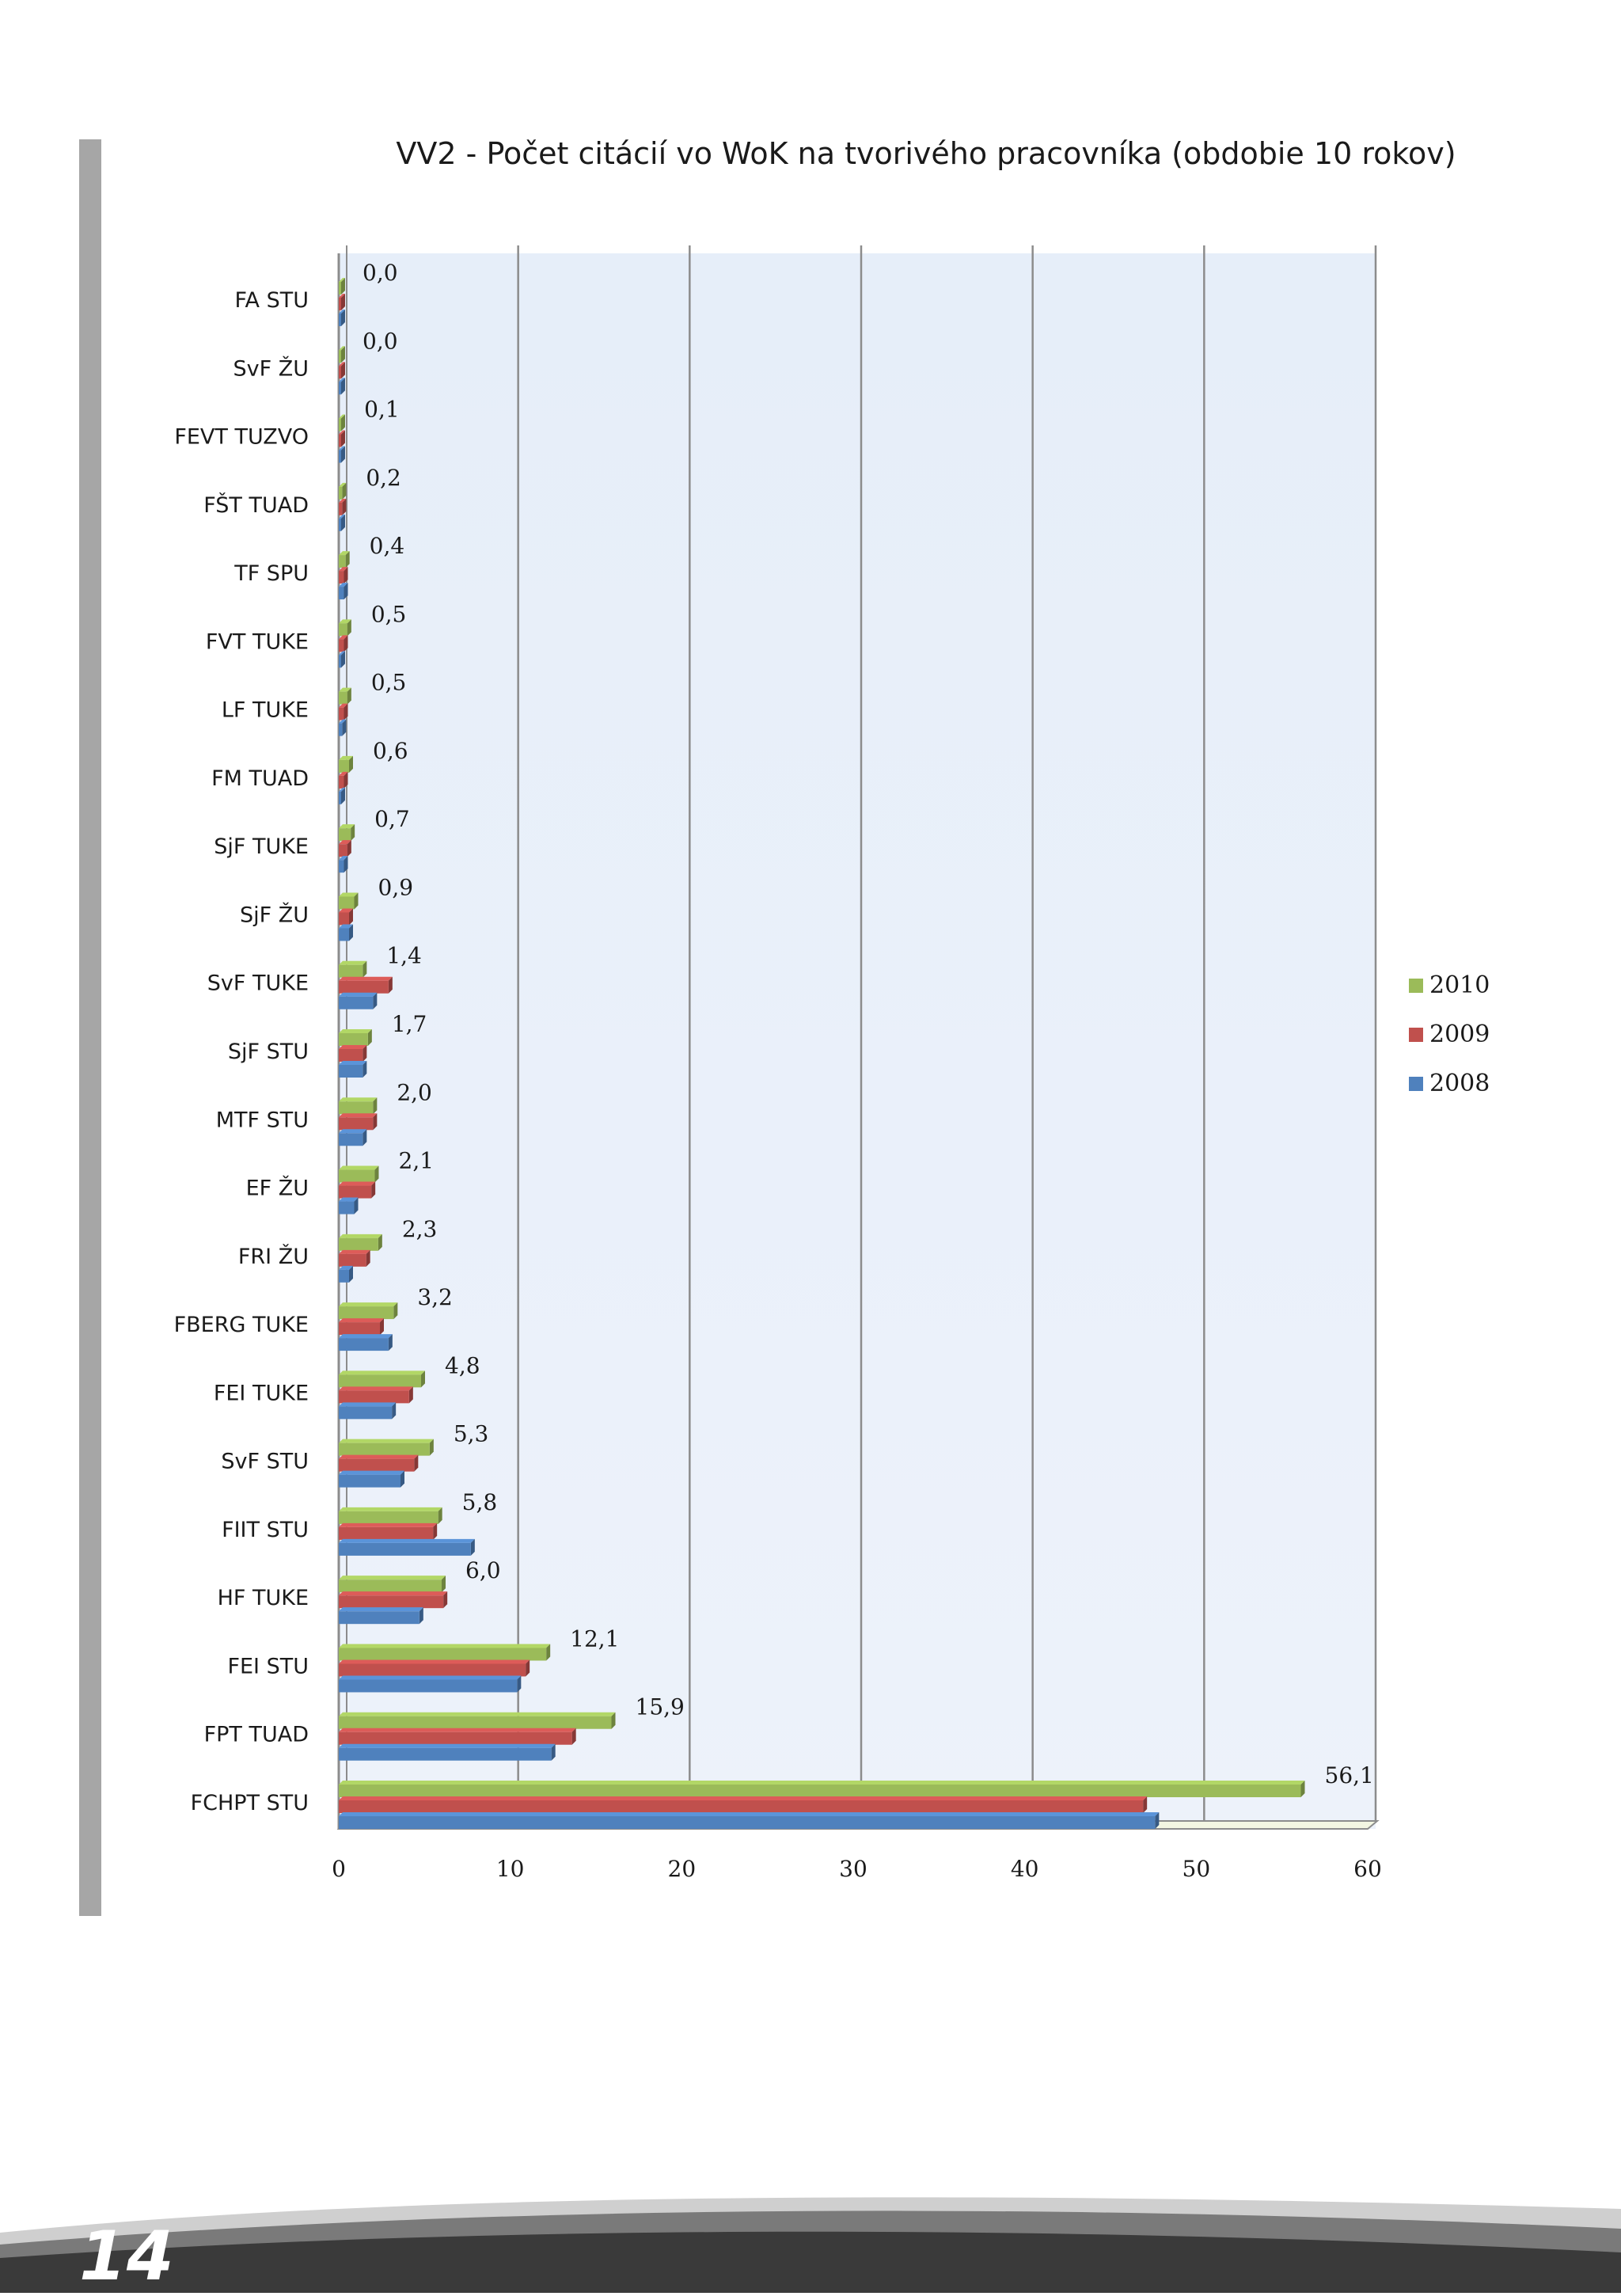  I want to click on data-label: 3,2, so click(435, 1297).